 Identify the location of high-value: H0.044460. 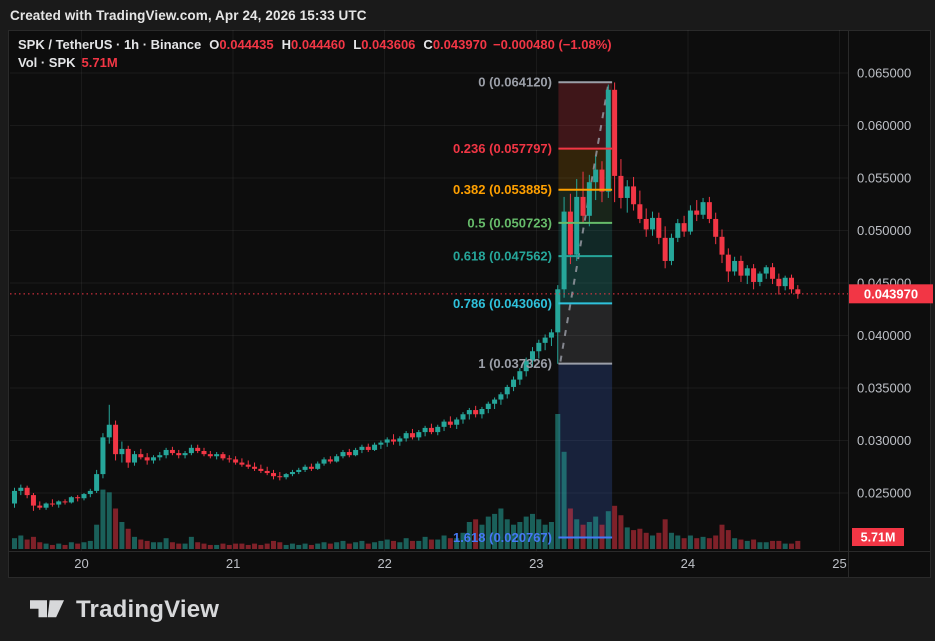
(313, 44).